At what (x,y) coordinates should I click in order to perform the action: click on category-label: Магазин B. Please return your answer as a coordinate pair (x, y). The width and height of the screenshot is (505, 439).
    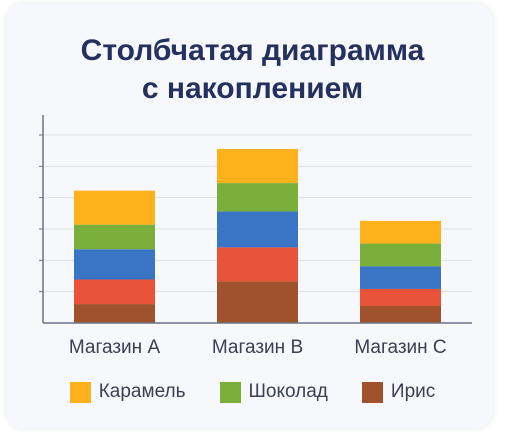
    Looking at the image, I should click on (257, 347).